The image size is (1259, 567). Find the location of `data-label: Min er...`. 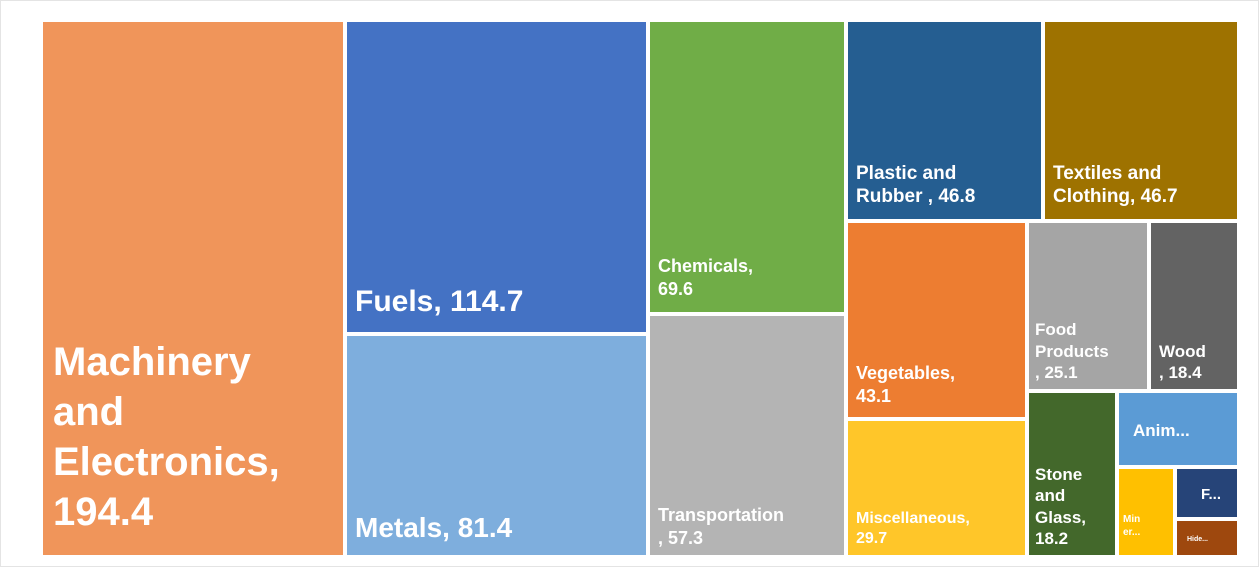

data-label: Min er... is located at coordinates (1132, 526).